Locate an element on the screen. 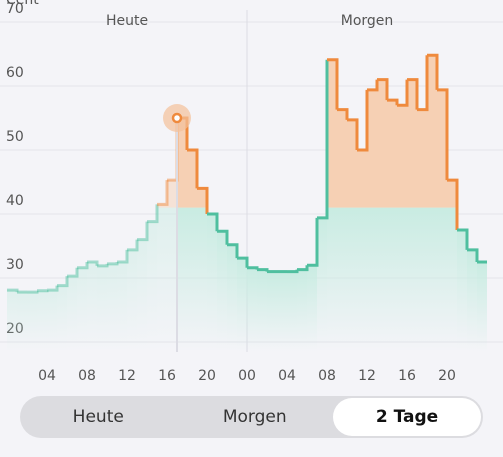  unit-label: Cent is located at coordinates (22, 4).